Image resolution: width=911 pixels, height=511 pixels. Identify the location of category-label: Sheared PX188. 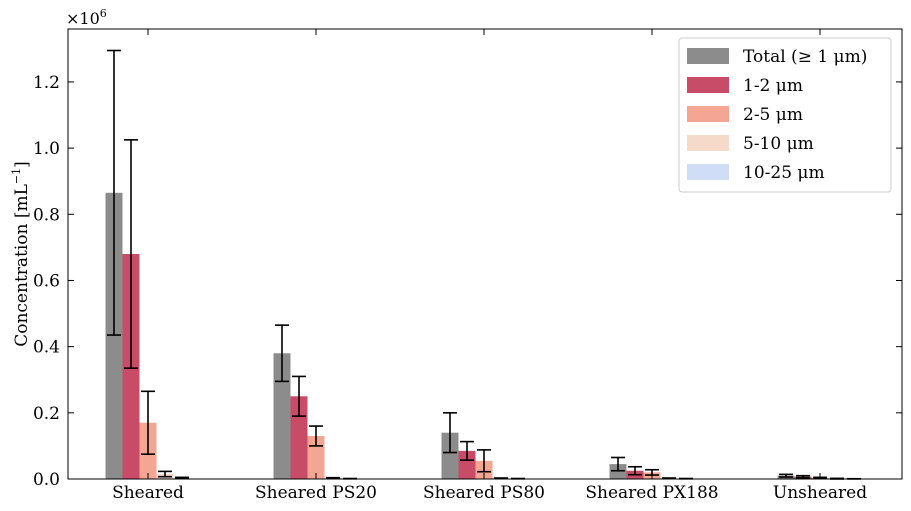
(651, 493).